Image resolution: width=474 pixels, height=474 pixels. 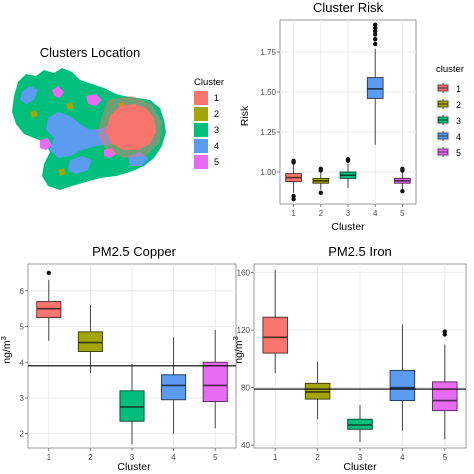 What do you see at coordinates (321, 213) in the screenshot?
I see `risk-xtick-label: 2` at bounding box center [321, 213].